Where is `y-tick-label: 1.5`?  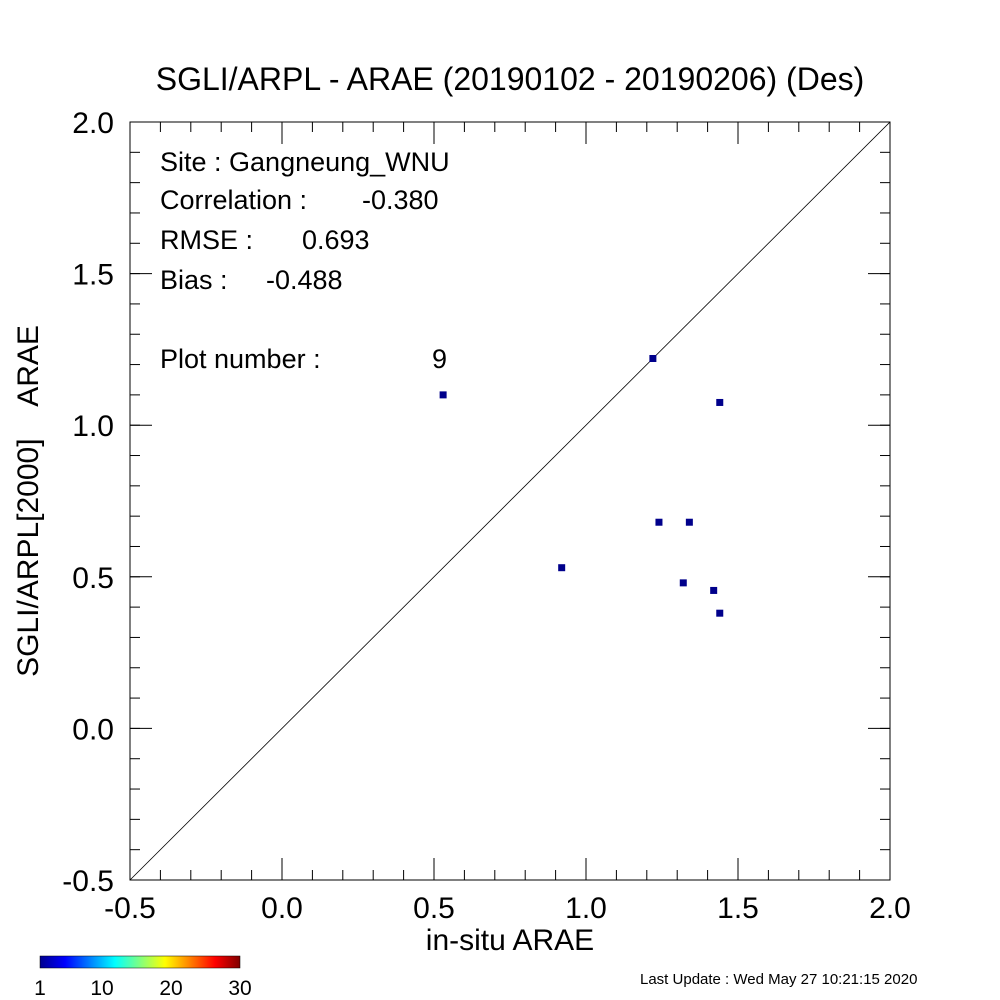
y-tick-label: 1.5 is located at coordinates (93, 275).